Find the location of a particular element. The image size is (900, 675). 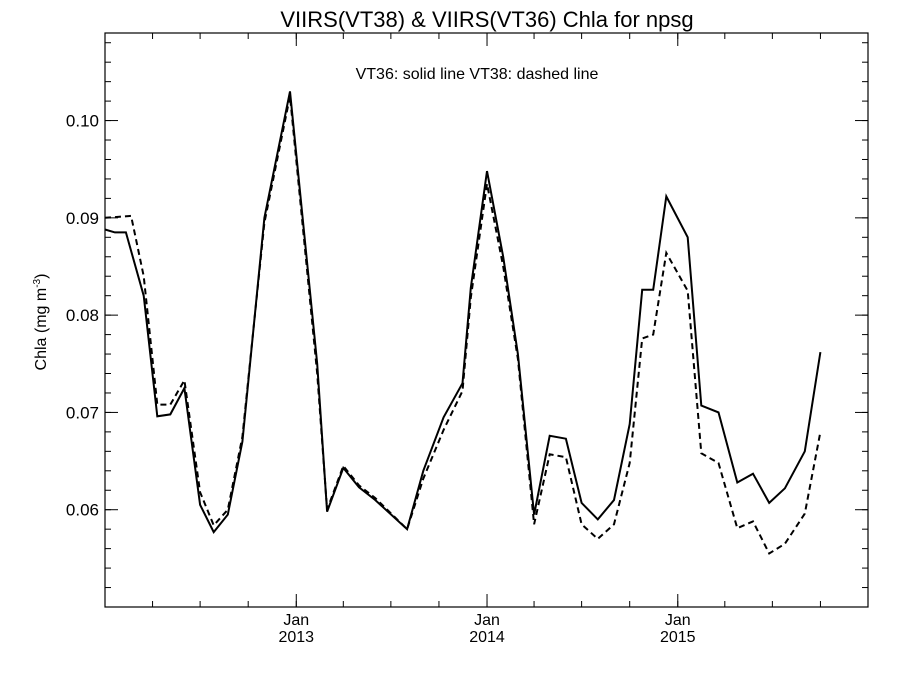

x-tick-label-year: 2014 is located at coordinates (487, 637).